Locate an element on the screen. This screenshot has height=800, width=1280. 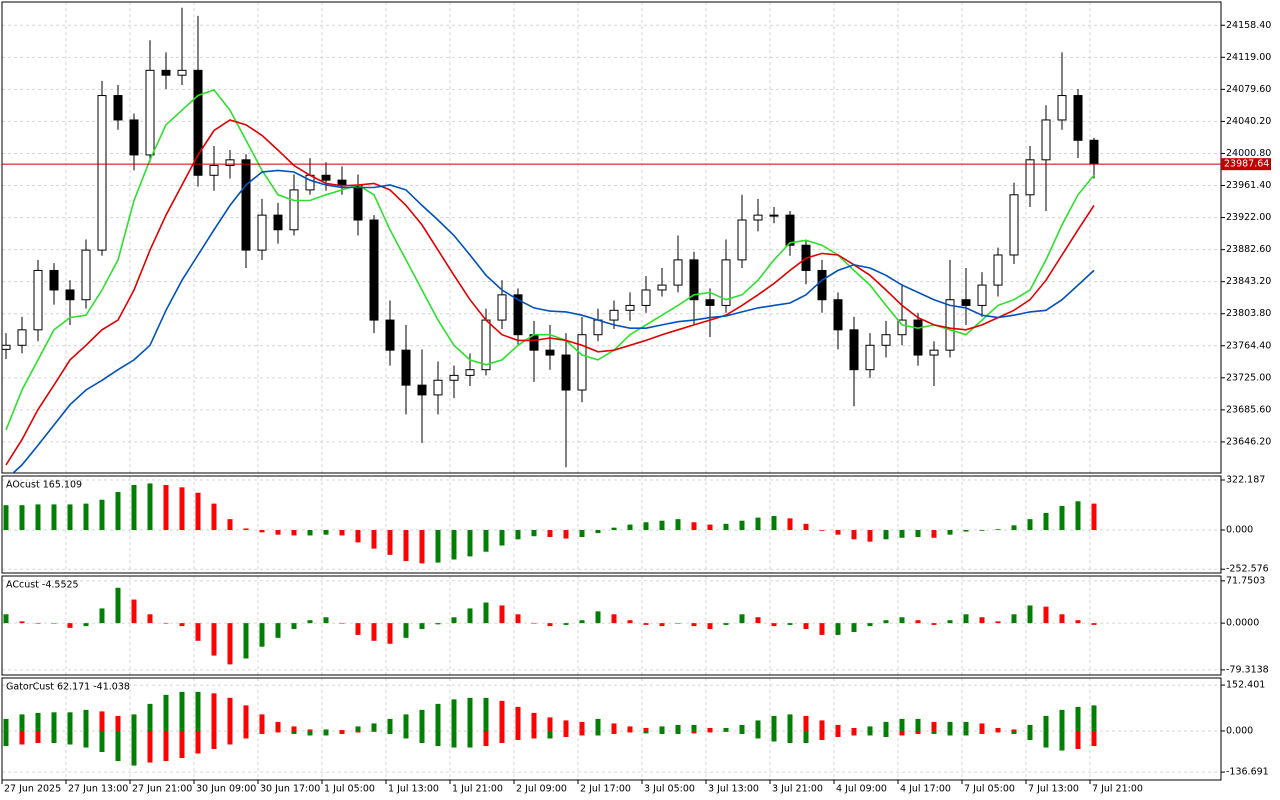
x-tick-label: 4 Jul 17:00 is located at coordinates (925, 789).